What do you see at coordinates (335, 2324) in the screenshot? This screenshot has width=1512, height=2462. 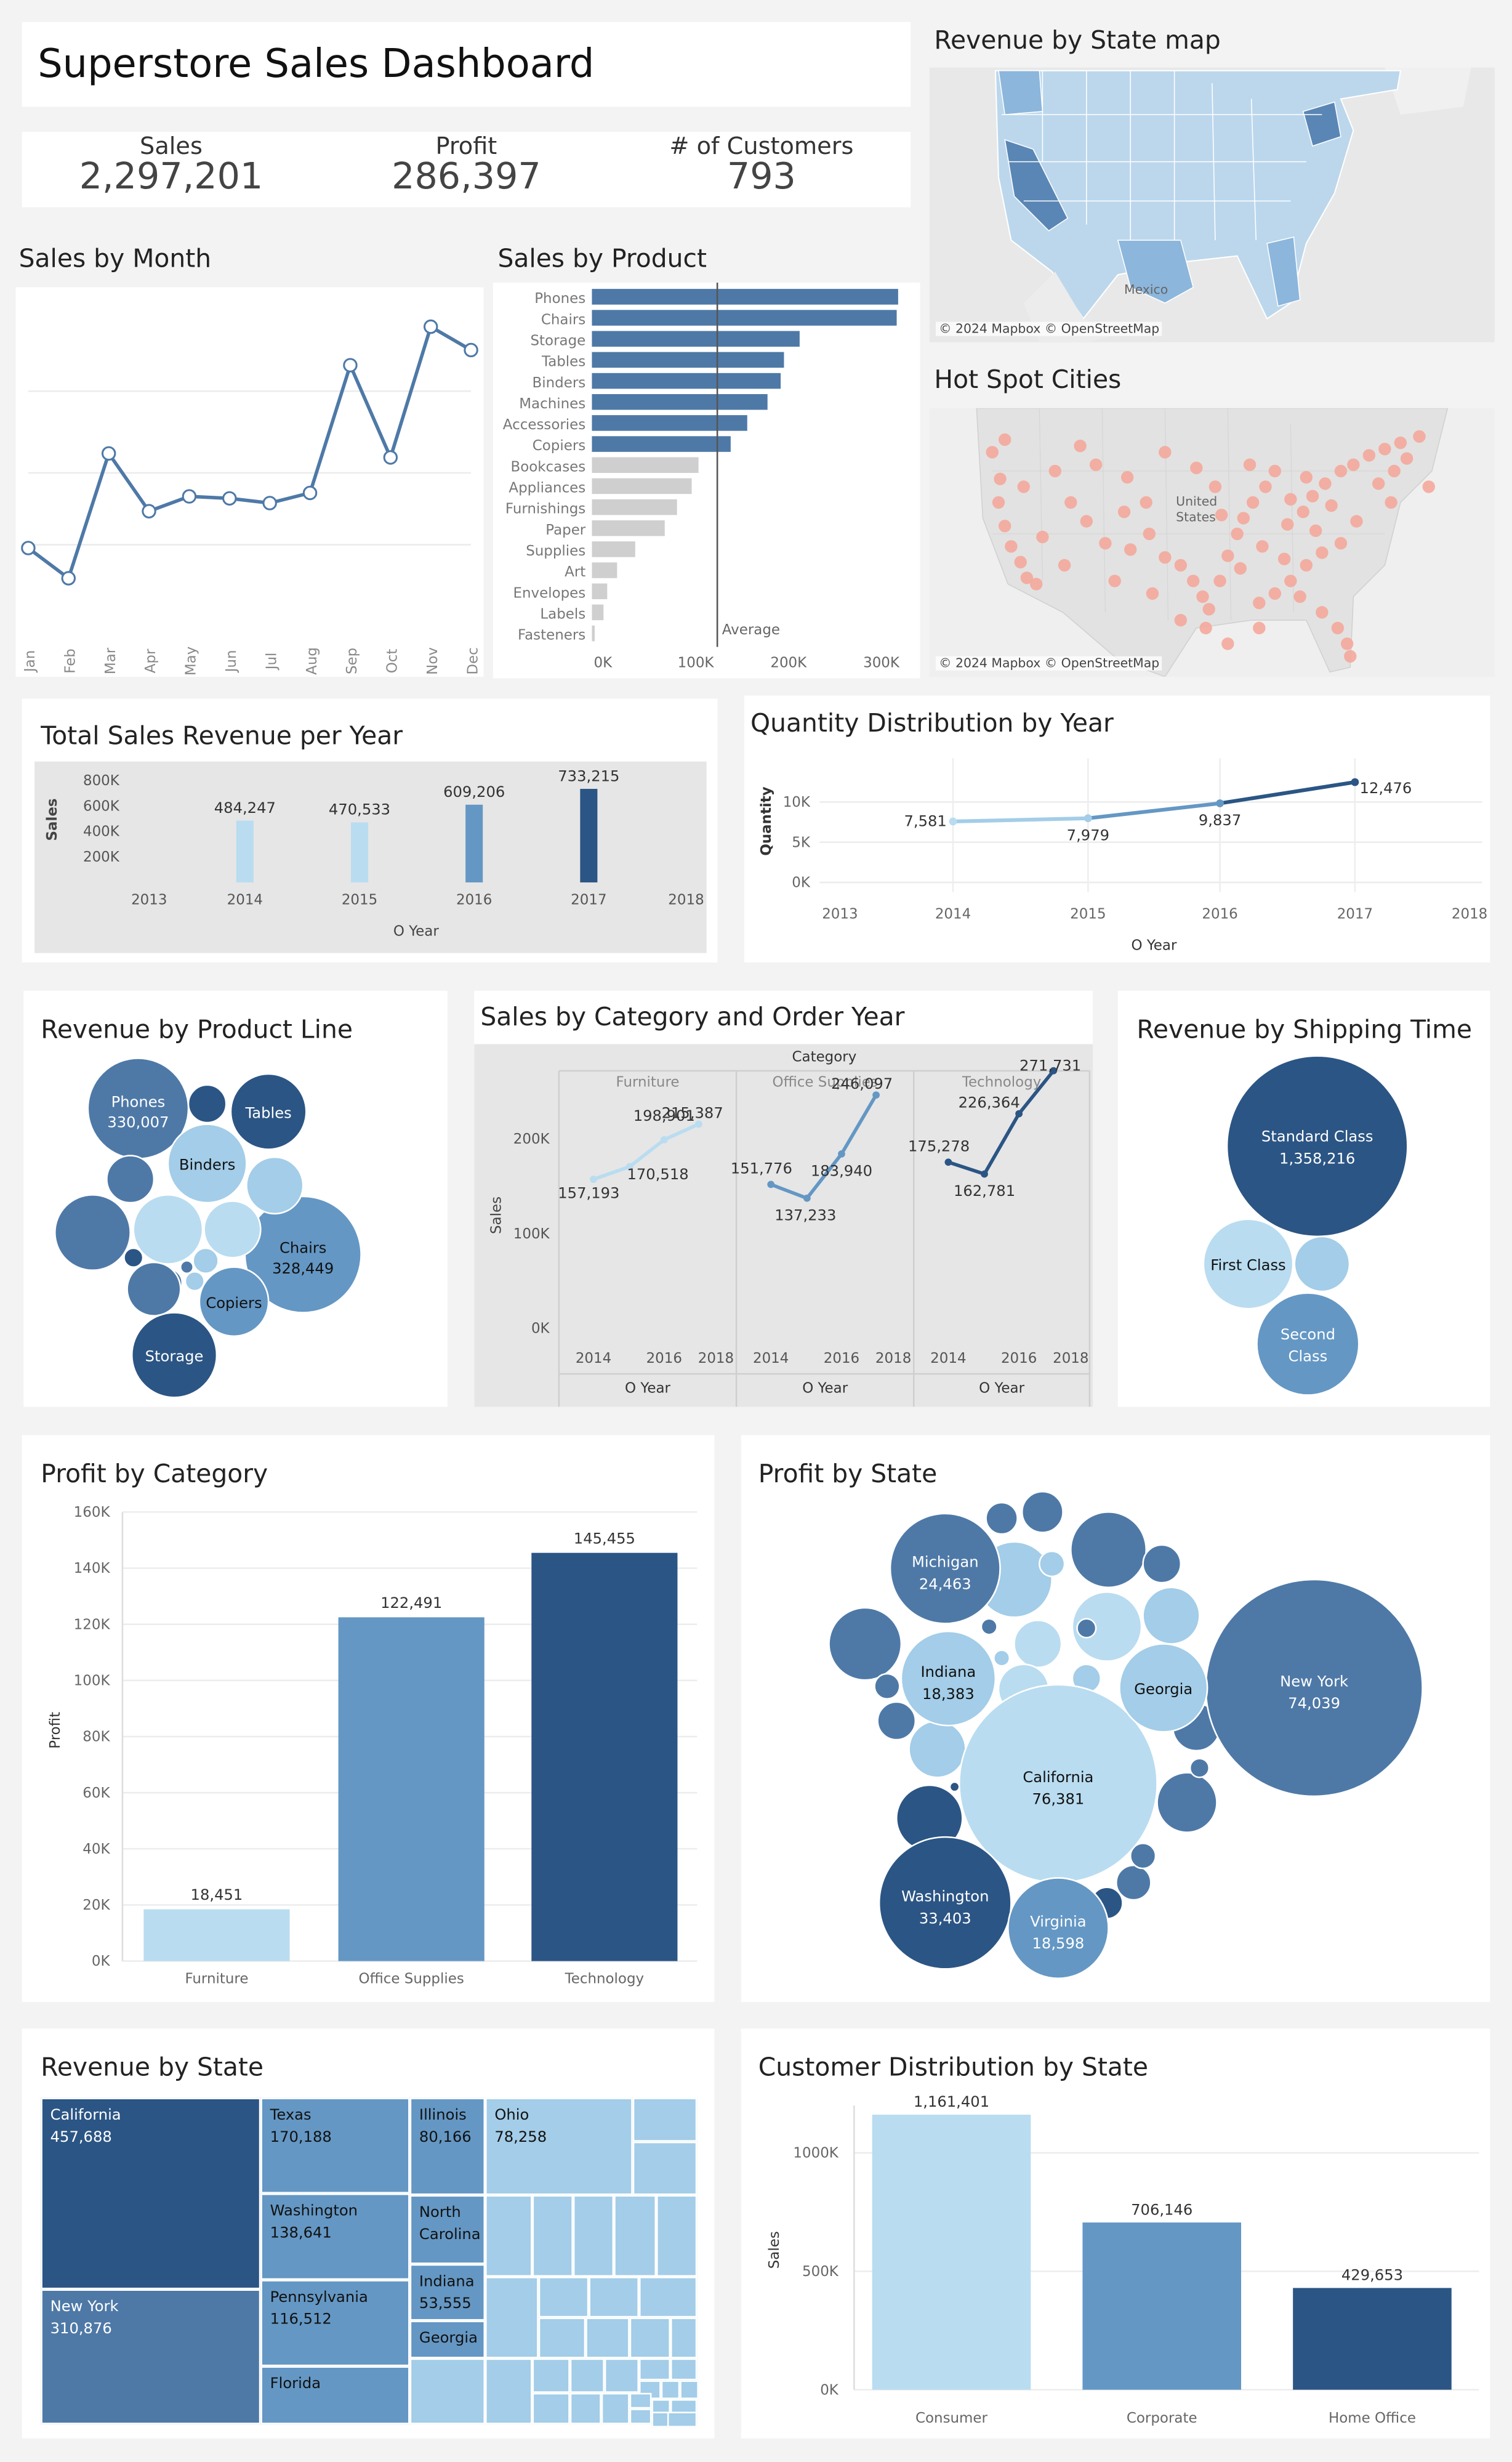 I see `treemap-cell: Pennsylvania 116,512` at bounding box center [335, 2324].